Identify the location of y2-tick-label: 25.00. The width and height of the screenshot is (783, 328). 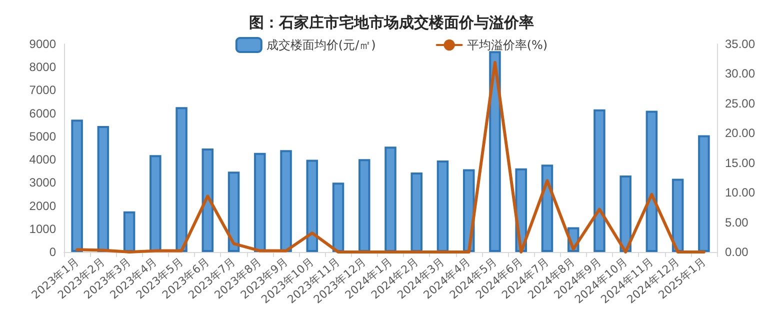
(740, 103).